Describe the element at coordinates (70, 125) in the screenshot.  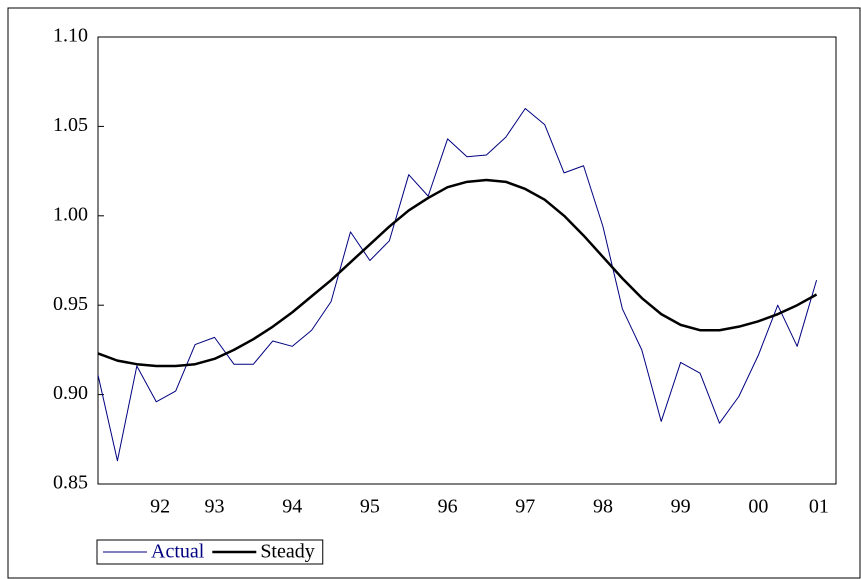
I see `y-tick-label: 1.05` at that location.